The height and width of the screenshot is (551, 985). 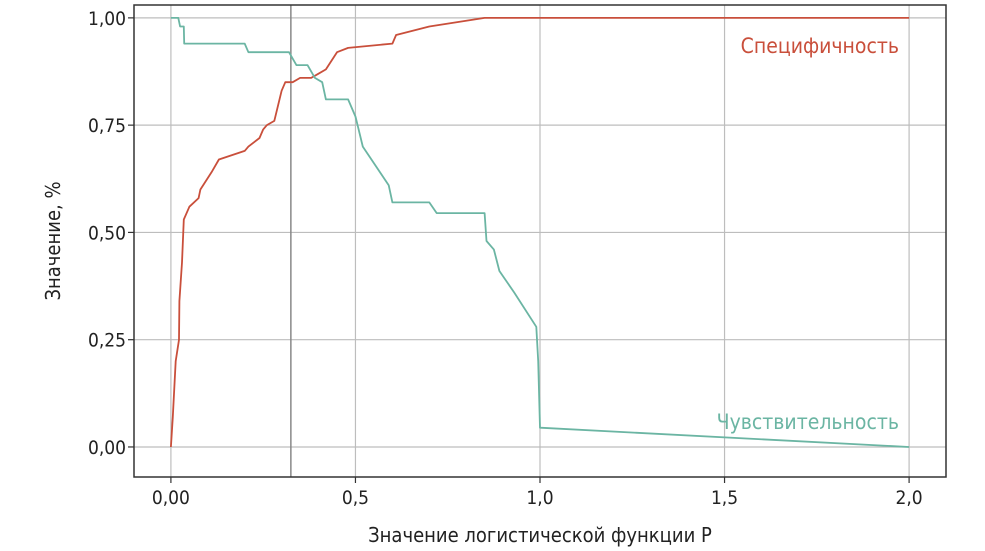 I want to click on y-tick-label: 0,50, so click(x=107, y=233).